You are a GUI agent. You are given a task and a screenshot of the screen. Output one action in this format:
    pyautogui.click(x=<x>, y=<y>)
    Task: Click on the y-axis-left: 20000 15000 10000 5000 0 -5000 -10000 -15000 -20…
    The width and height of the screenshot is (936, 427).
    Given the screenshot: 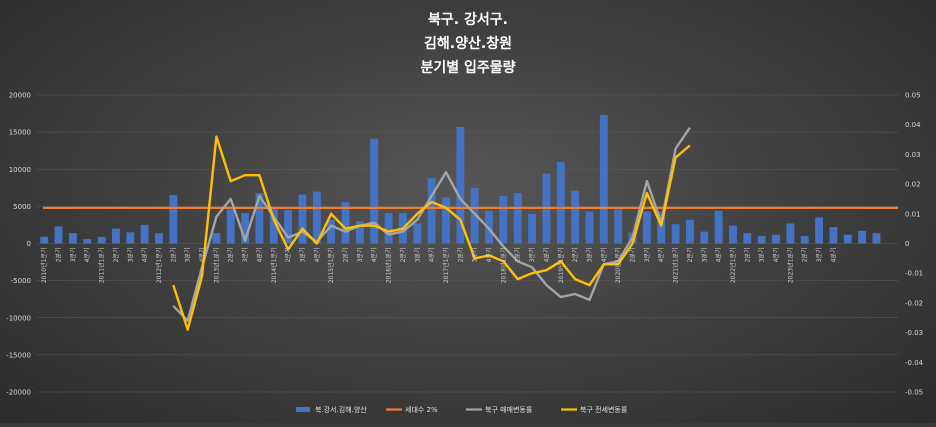 What is the action you would take?
    pyautogui.click(x=18, y=244)
    